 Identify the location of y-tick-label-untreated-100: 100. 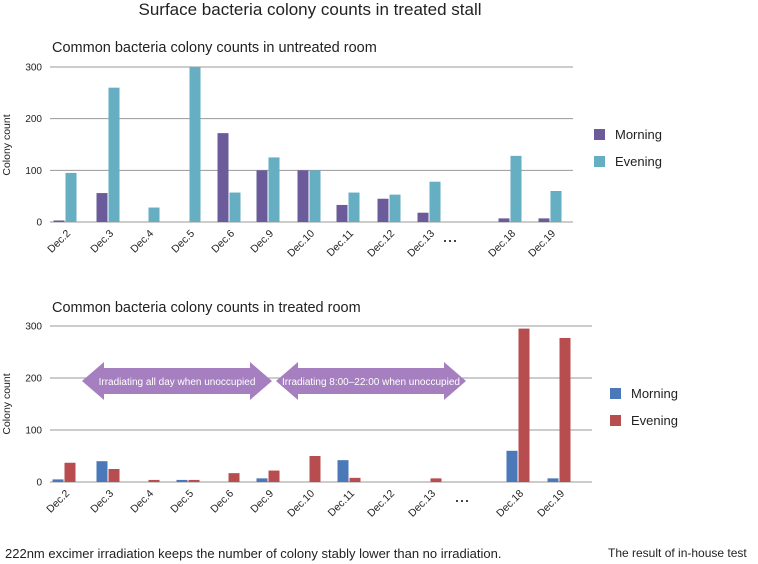
(33, 171).